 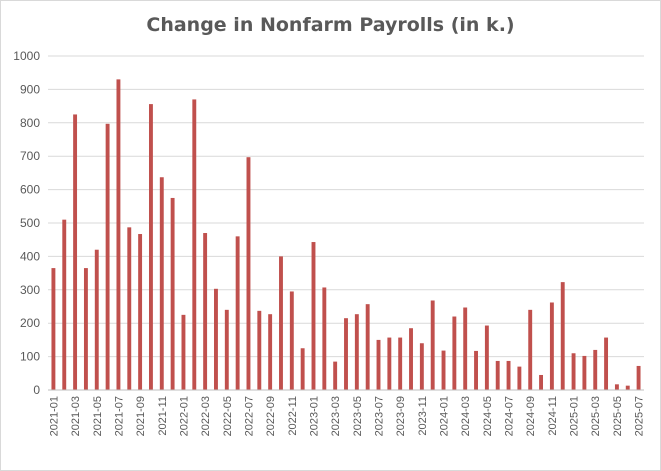 I want to click on x-tick-label: 2021-01, so click(x=54, y=416).